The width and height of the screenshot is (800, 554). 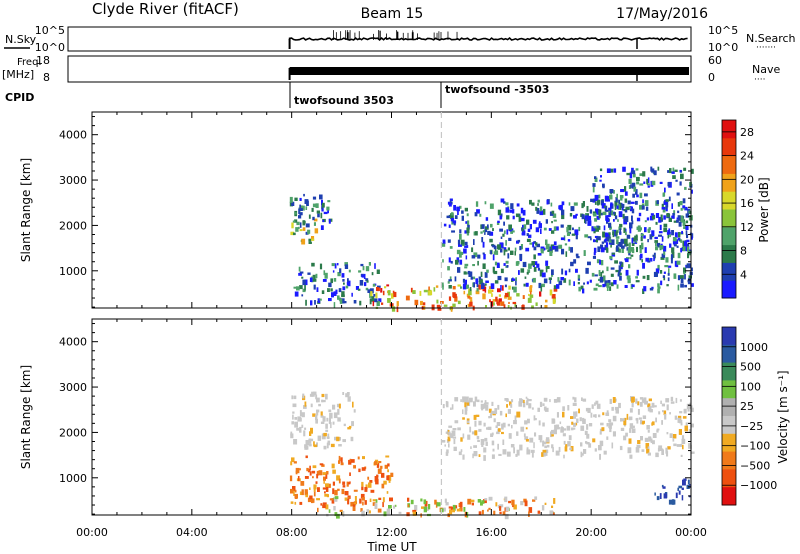 What do you see at coordinates (277, 95) in the screenshot?
I see `cpid-panel: CPID twofsound 3503 twofsound -3503` at bounding box center [277, 95].